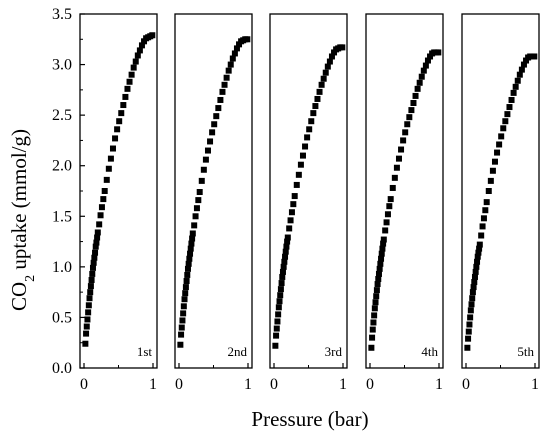 The image size is (550, 437). Describe the element at coordinates (525, 351) in the screenshot. I see `panel-label: 5th` at that location.